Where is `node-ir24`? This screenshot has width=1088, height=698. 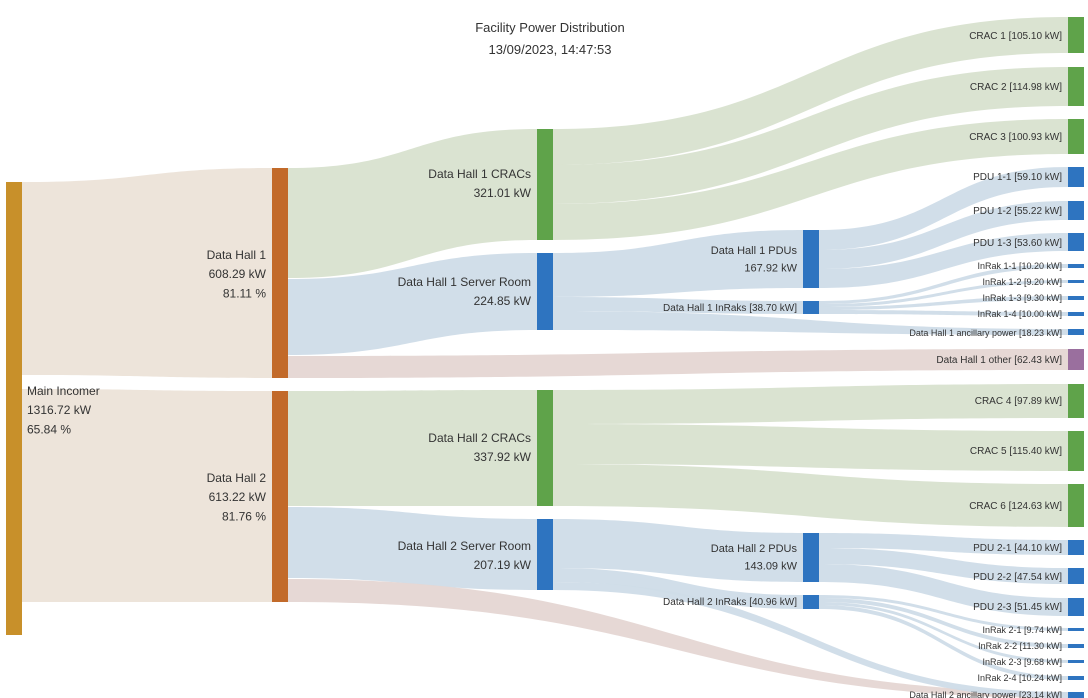 node-ir24 is located at coordinates (1076, 678).